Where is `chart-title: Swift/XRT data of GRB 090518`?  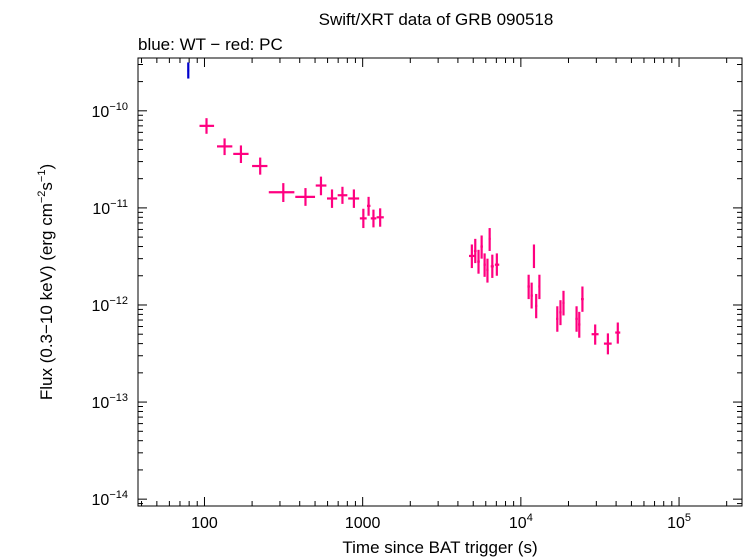
chart-title: Swift/XRT data of GRB 090518 is located at coordinates (436, 19).